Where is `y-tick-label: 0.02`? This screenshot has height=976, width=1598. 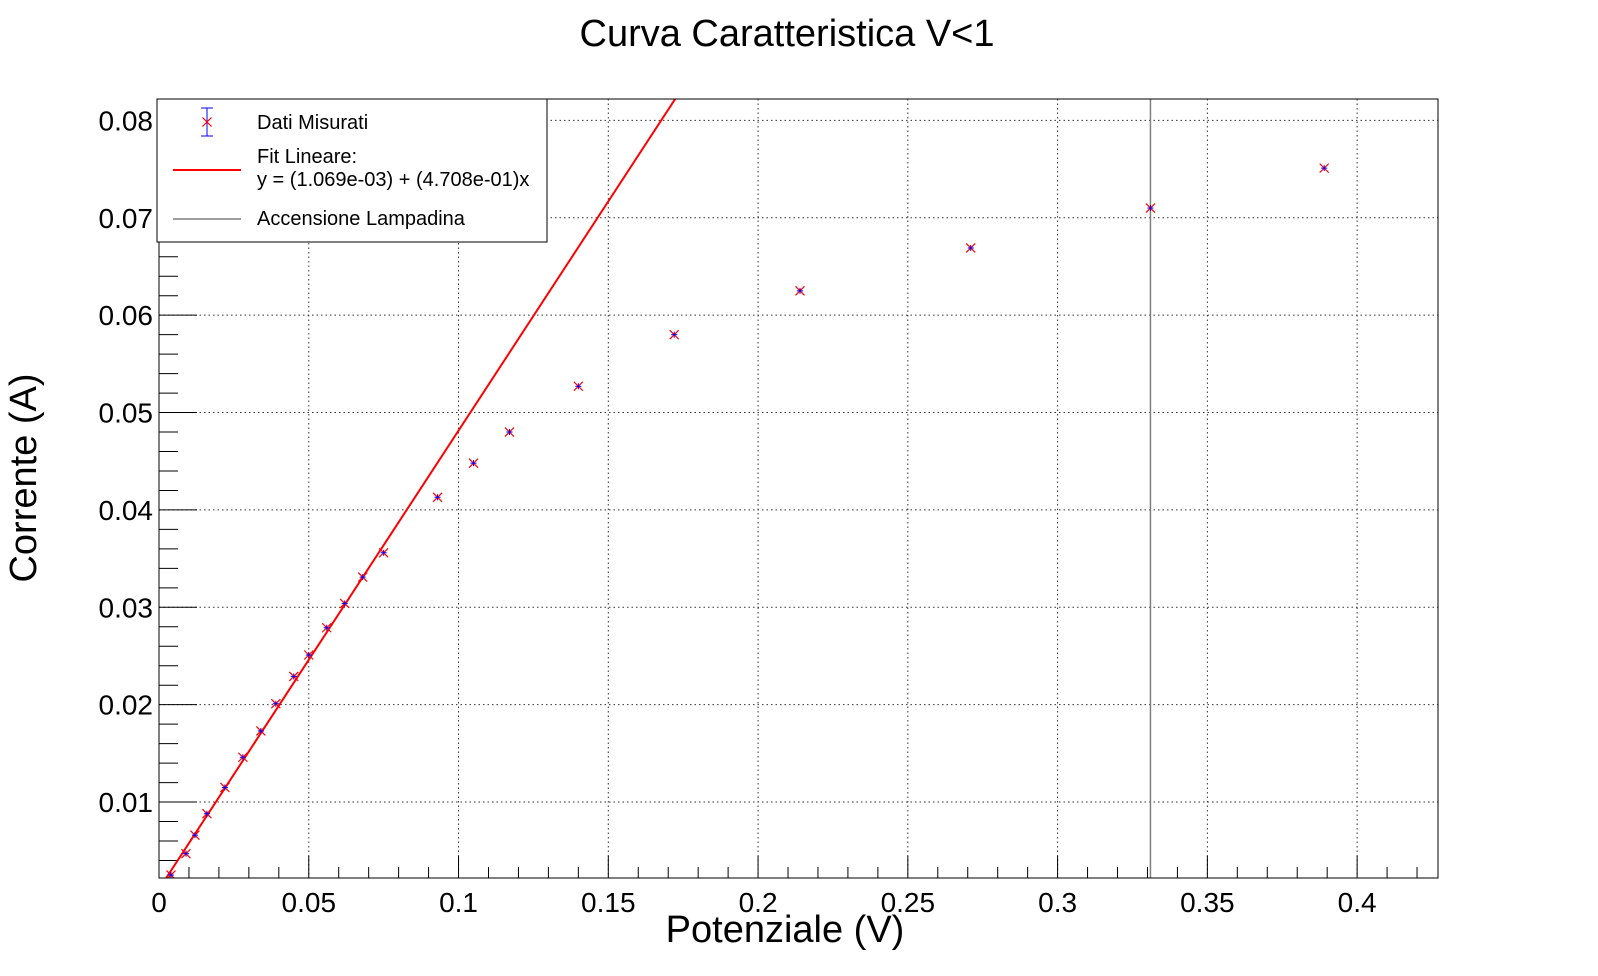
y-tick-label: 0.02 is located at coordinates (126, 705).